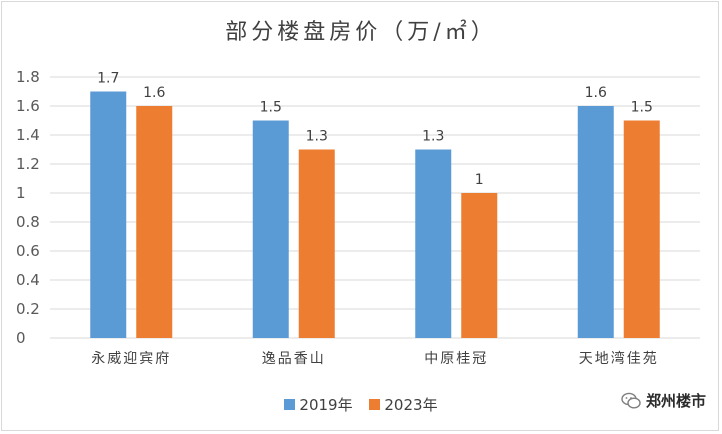 The image size is (722, 434). I want to click on y-tick-label-1: 0.2, so click(28, 309).